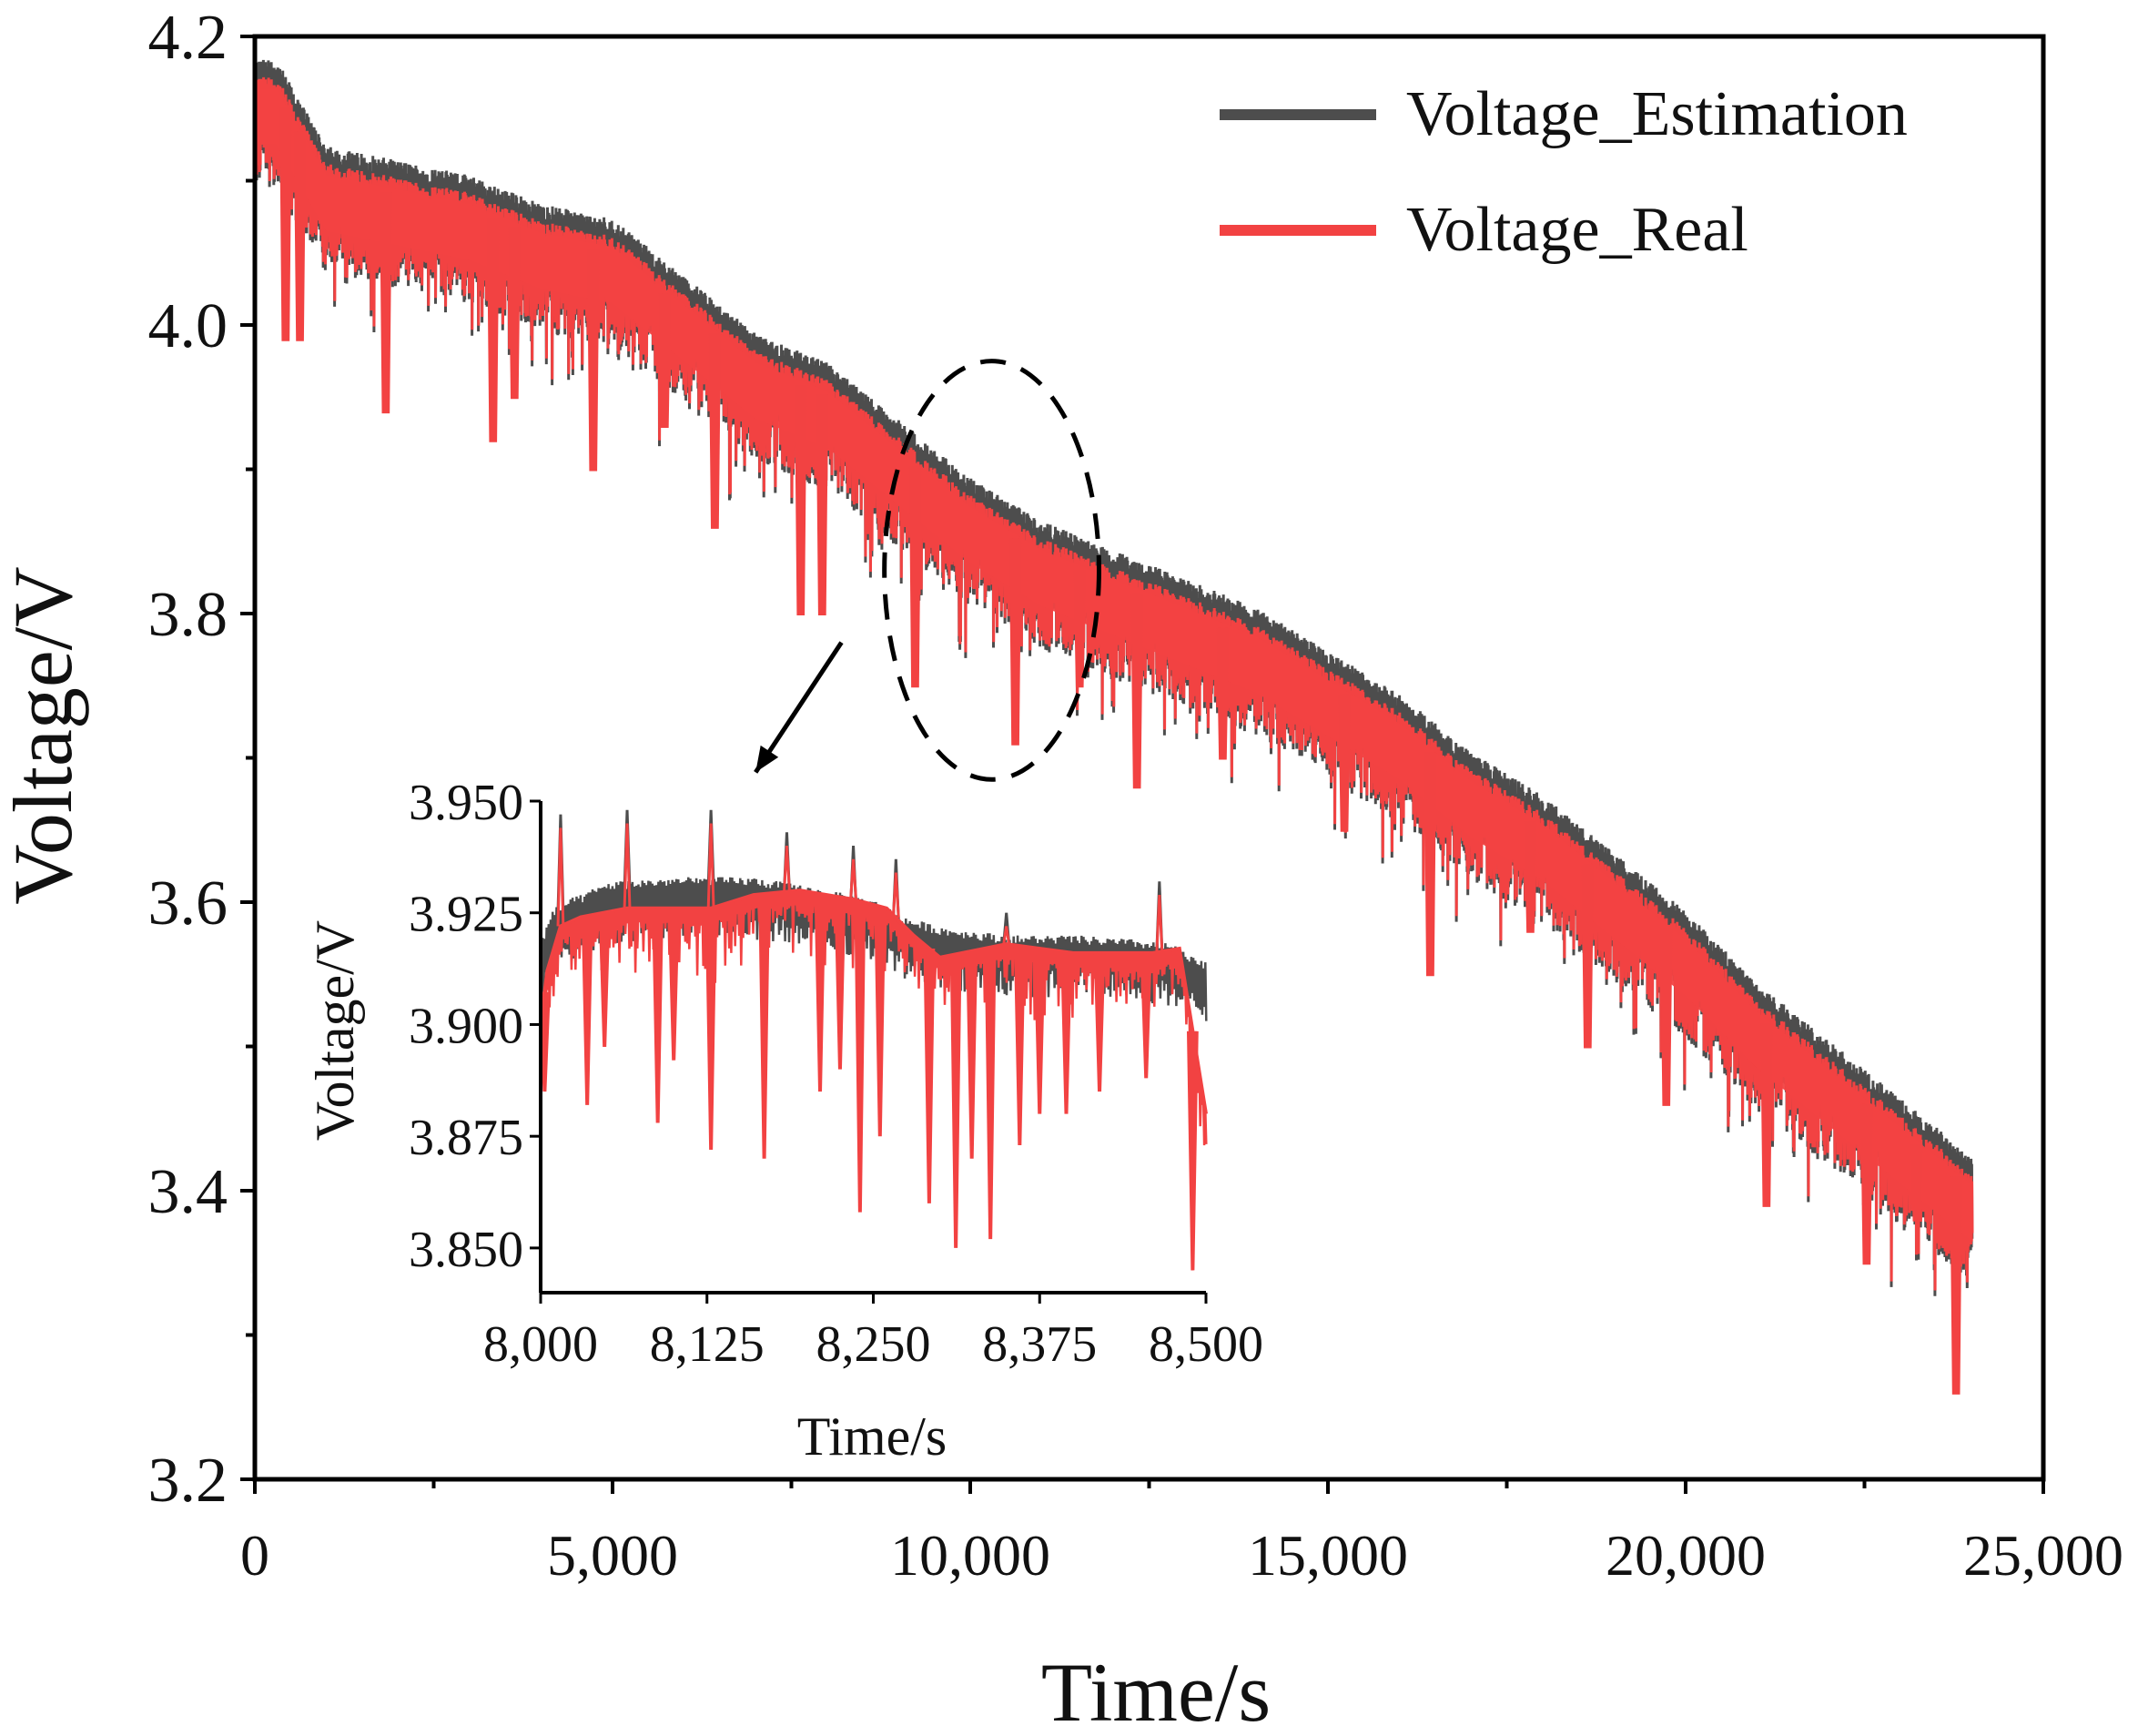  What do you see at coordinates (188, 904) in the screenshot?
I see `y-tick-label: 3.6` at bounding box center [188, 904].